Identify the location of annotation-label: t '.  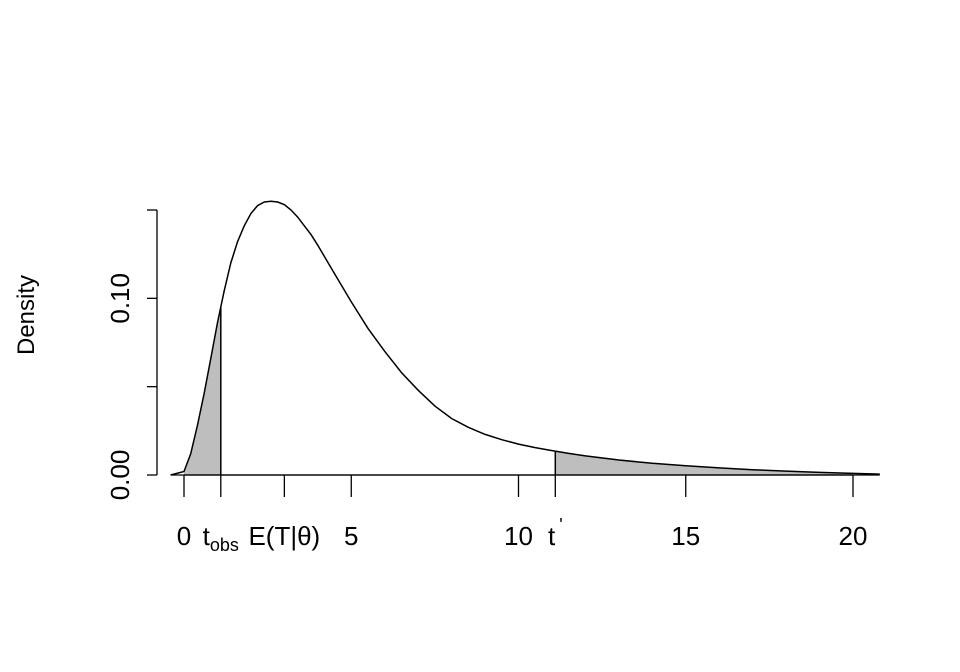
(555, 533).